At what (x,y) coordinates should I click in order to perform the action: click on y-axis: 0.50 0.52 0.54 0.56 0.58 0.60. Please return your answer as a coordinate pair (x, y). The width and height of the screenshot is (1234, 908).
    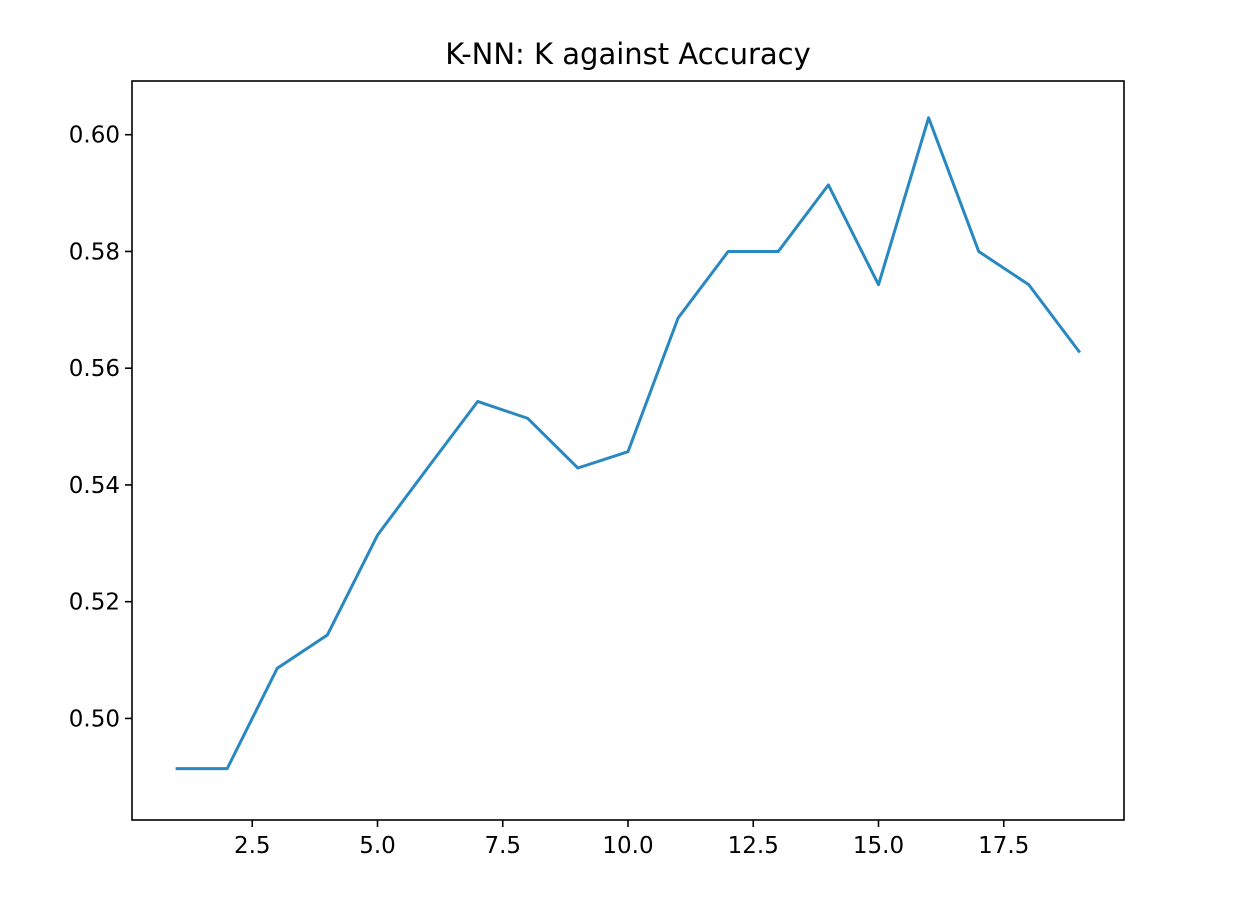
    Looking at the image, I should click on (100, 427).